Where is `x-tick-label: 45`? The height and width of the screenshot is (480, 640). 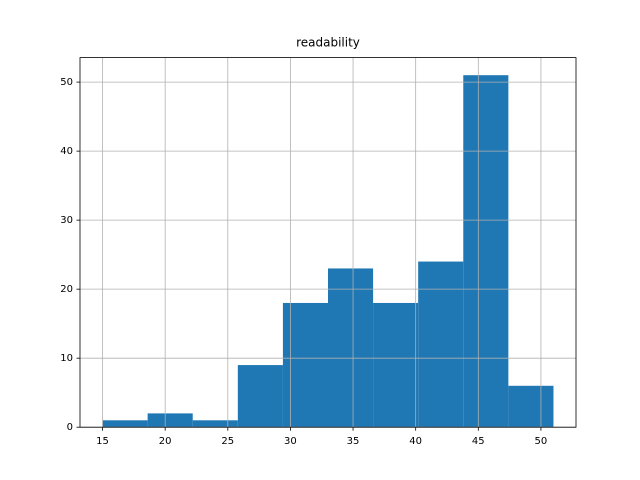 x-tick-label: 45 is located at coordinates (478, 441).